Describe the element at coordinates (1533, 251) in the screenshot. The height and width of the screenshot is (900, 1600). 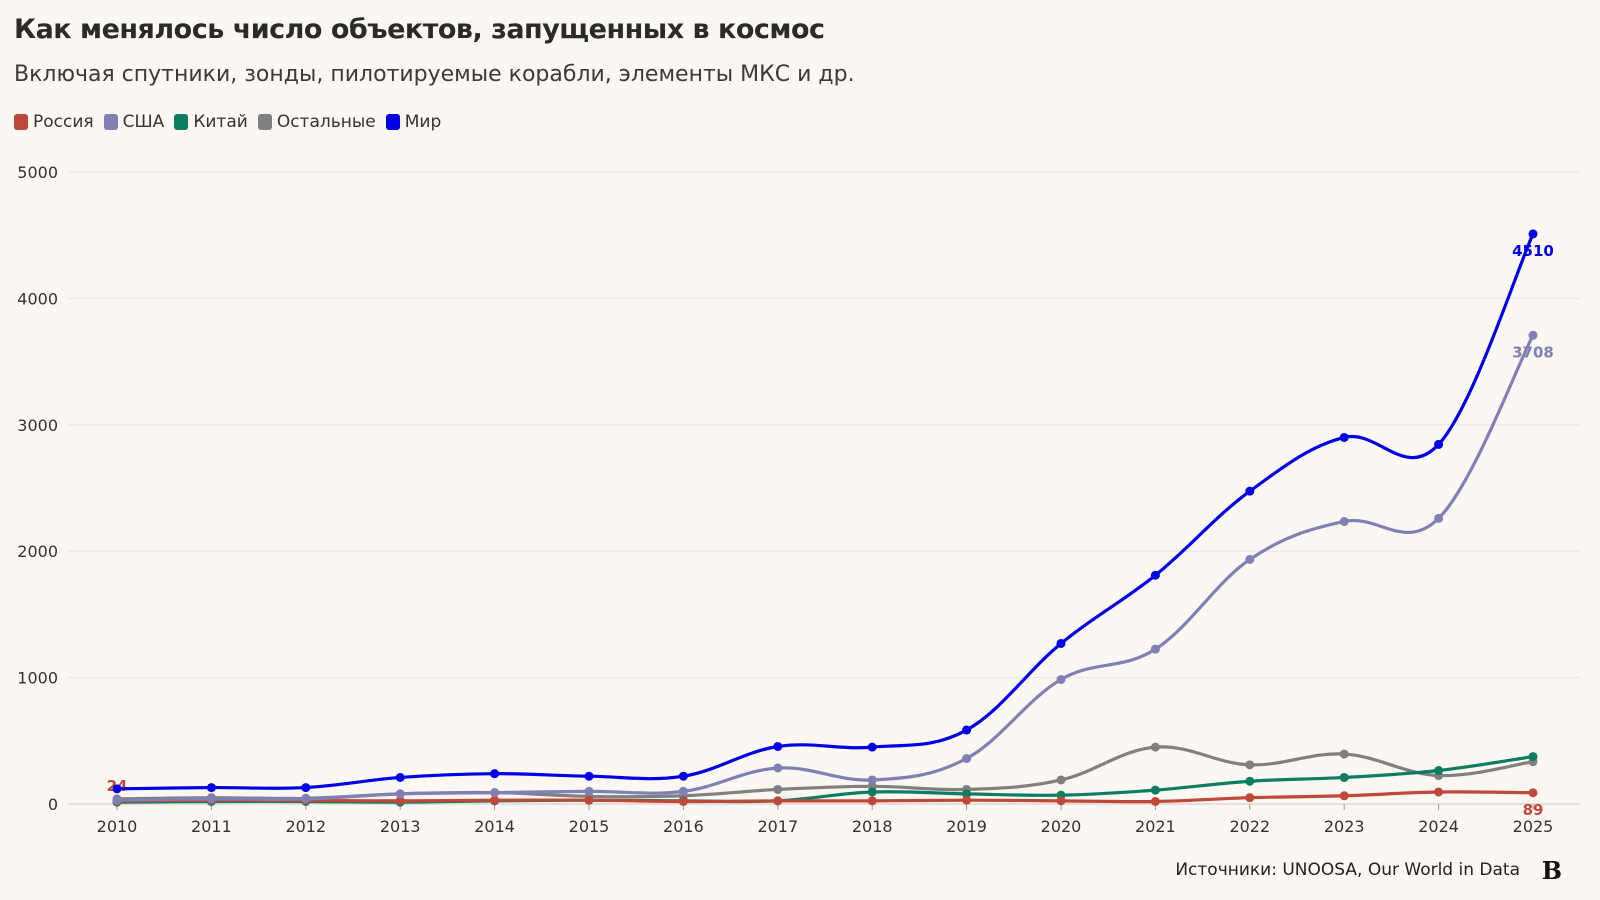
I see `data-label-world-last: 4510` at that location.